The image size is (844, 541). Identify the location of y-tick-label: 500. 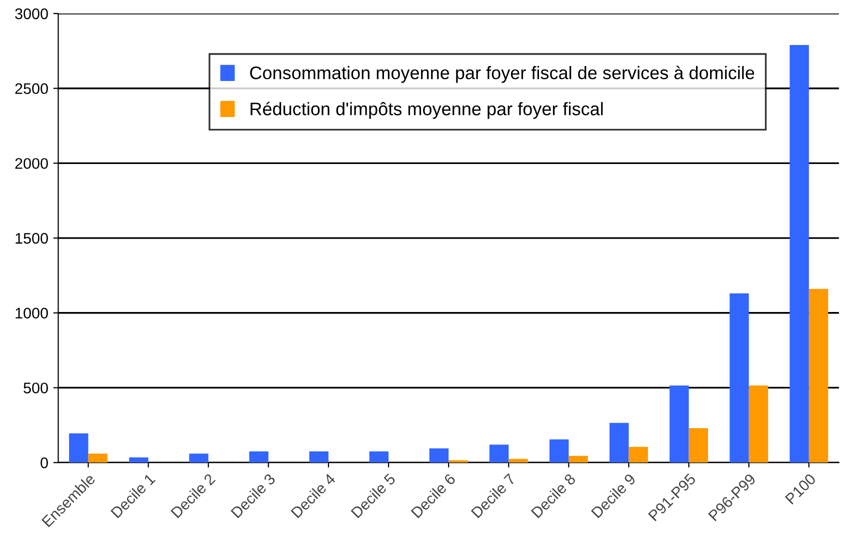
(36, 388).